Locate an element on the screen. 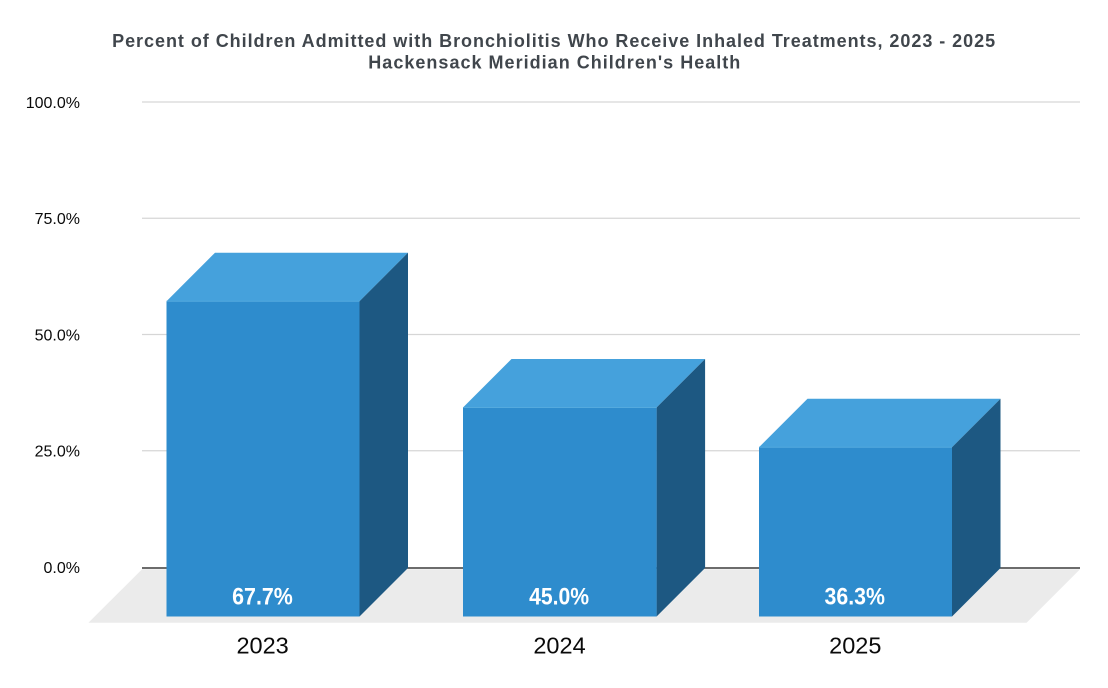  svg-text: 2023 is located at coordinates (262, 646).